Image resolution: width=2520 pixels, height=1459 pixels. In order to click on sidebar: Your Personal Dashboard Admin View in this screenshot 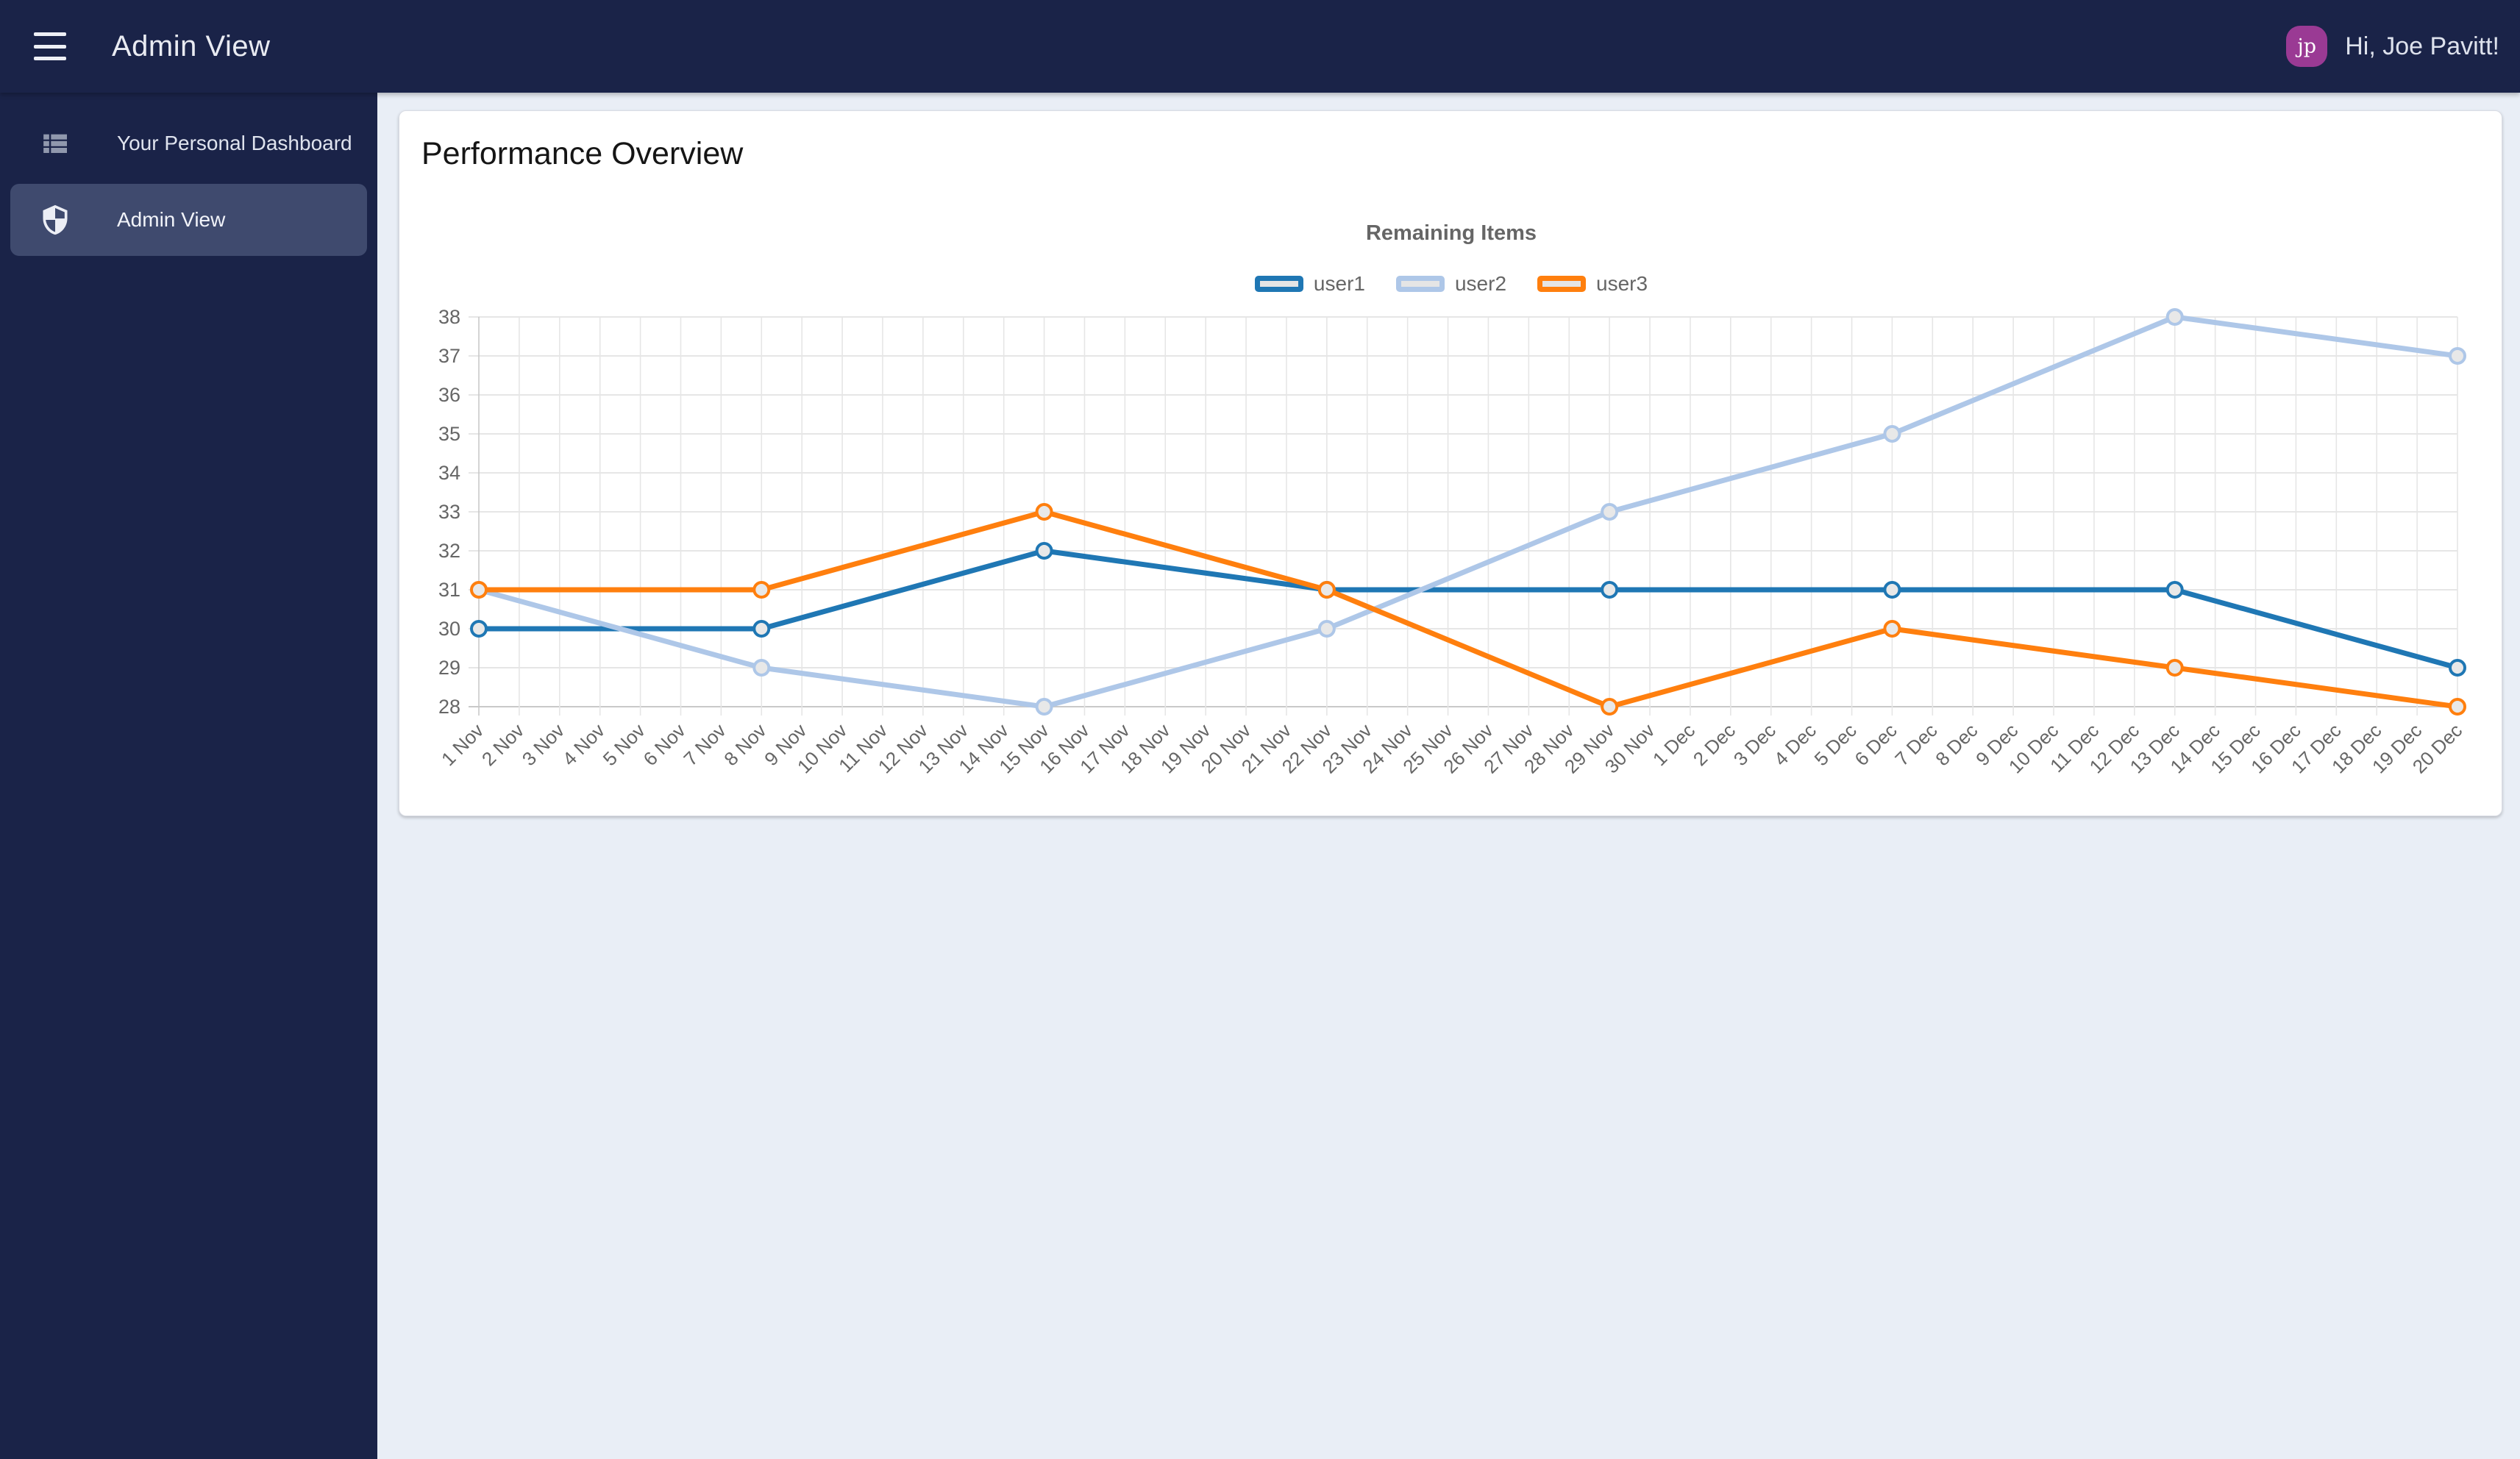, I will do `click(188, 776)`.